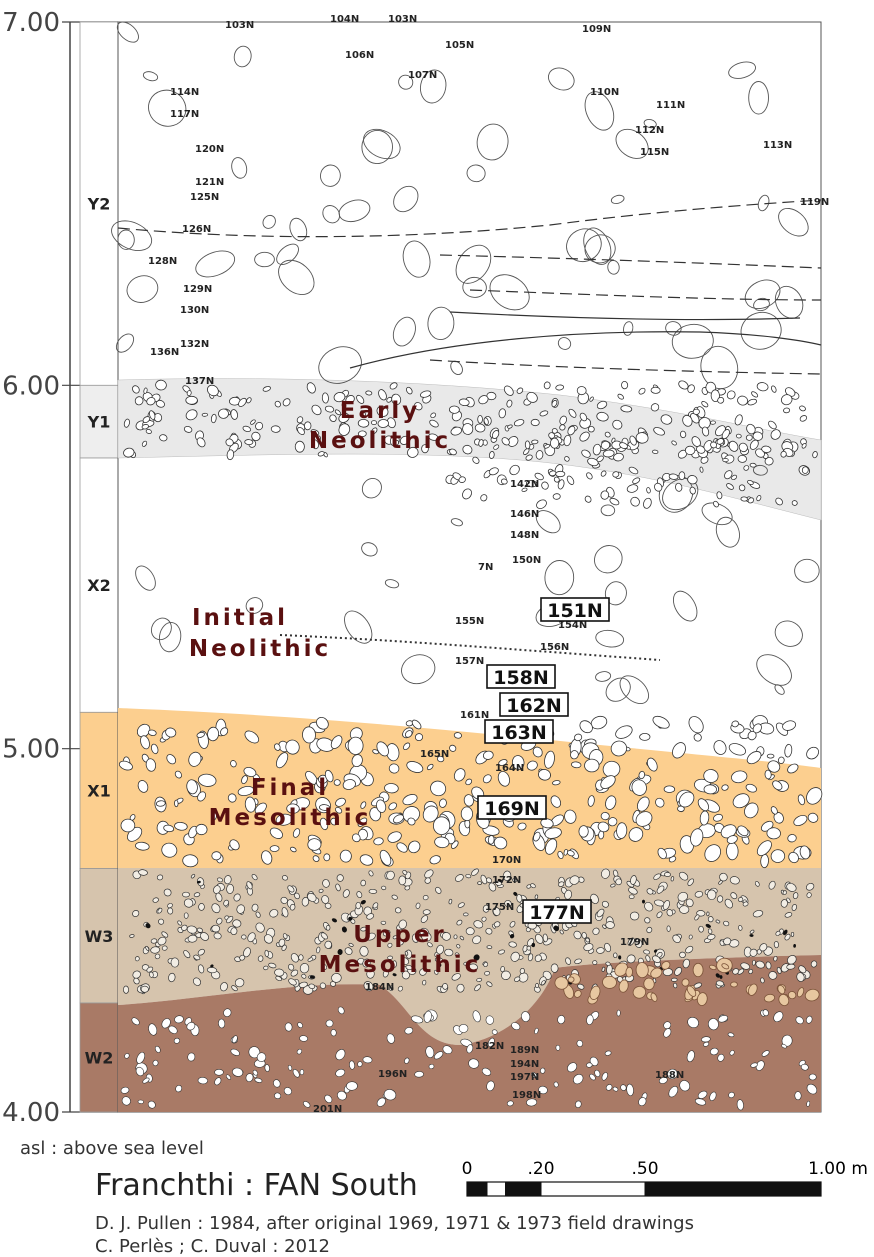 This screenshot has height=1257, width=874. Describe the element at coordinates (649, 130) in the screenshot. I see `sample-label: 112N` at that location.